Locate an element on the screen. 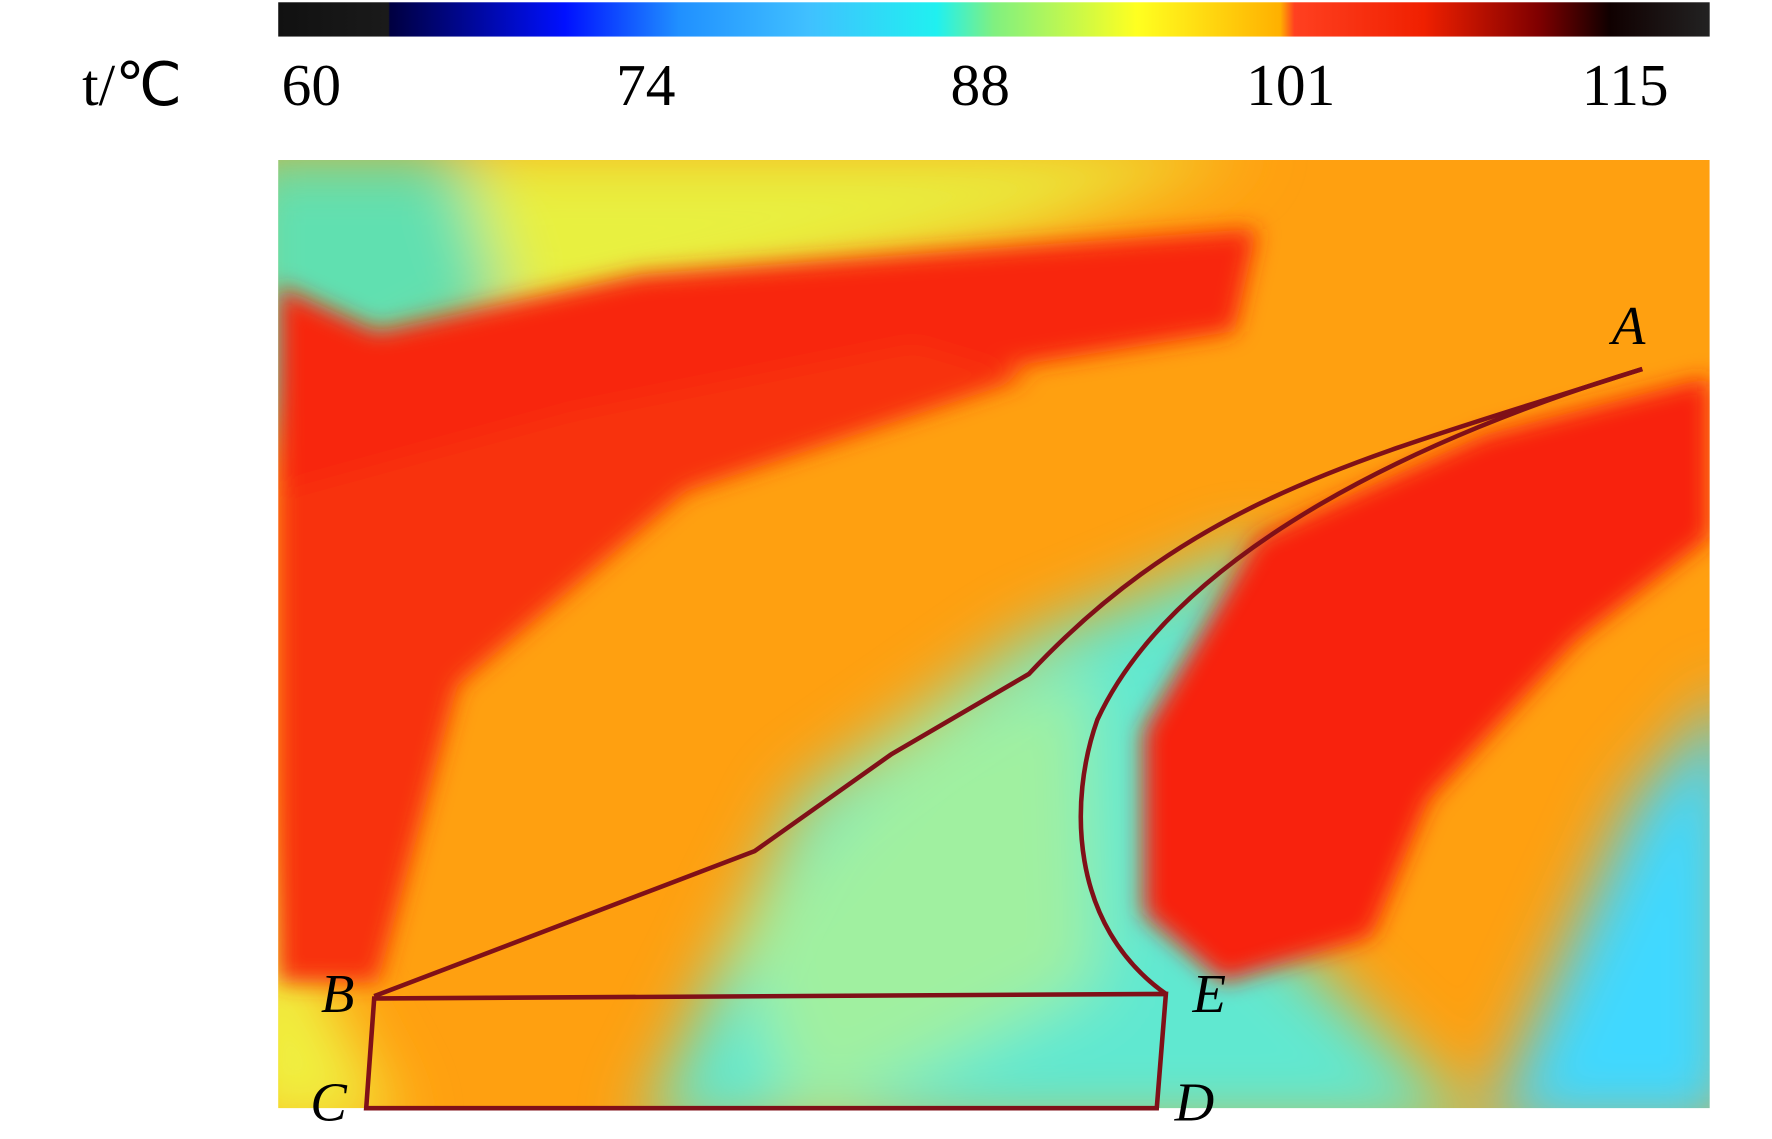 The image size is (1772, 1139). colorbar-tick-label: 88 is located at coordinates (980, 85).